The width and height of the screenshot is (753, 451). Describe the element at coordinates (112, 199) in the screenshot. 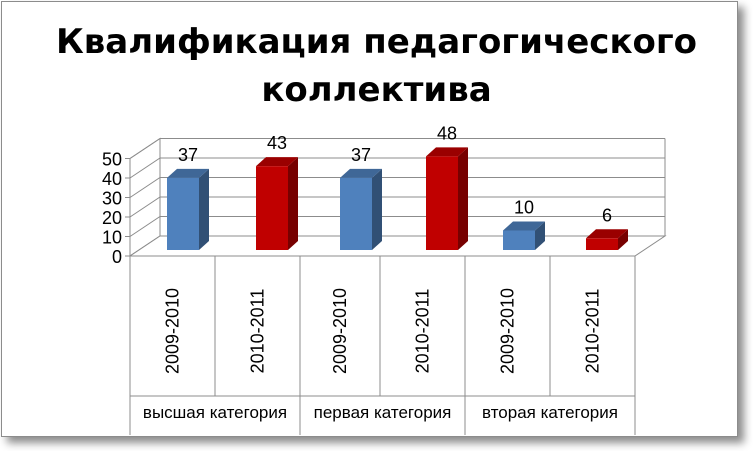

I see `y-tick-label: 30` at that location.